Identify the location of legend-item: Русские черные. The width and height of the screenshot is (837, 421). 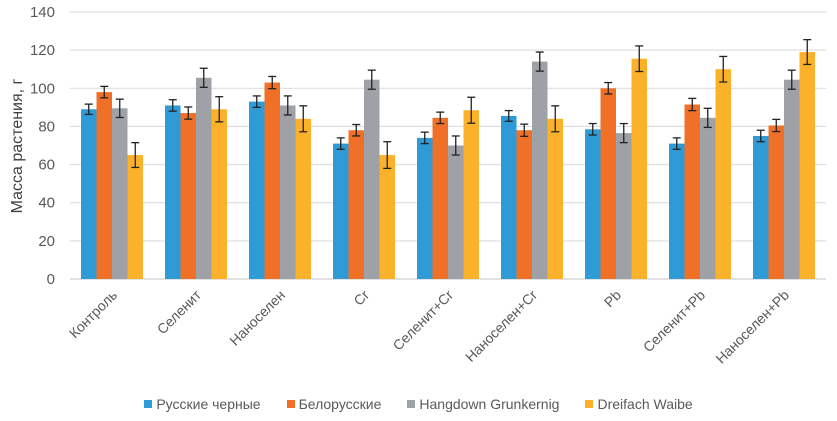
(202, 404).